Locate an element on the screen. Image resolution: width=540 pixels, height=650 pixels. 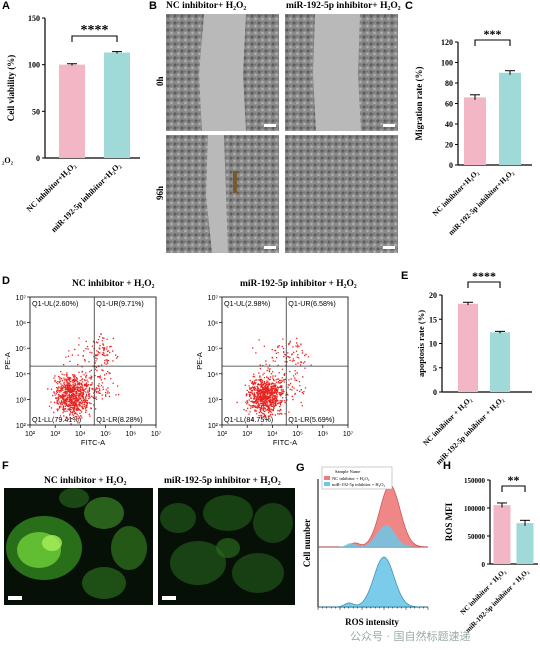
legend-item-nc: NC inhibitor + H₂O₂ is located at coordinates (351, 478).